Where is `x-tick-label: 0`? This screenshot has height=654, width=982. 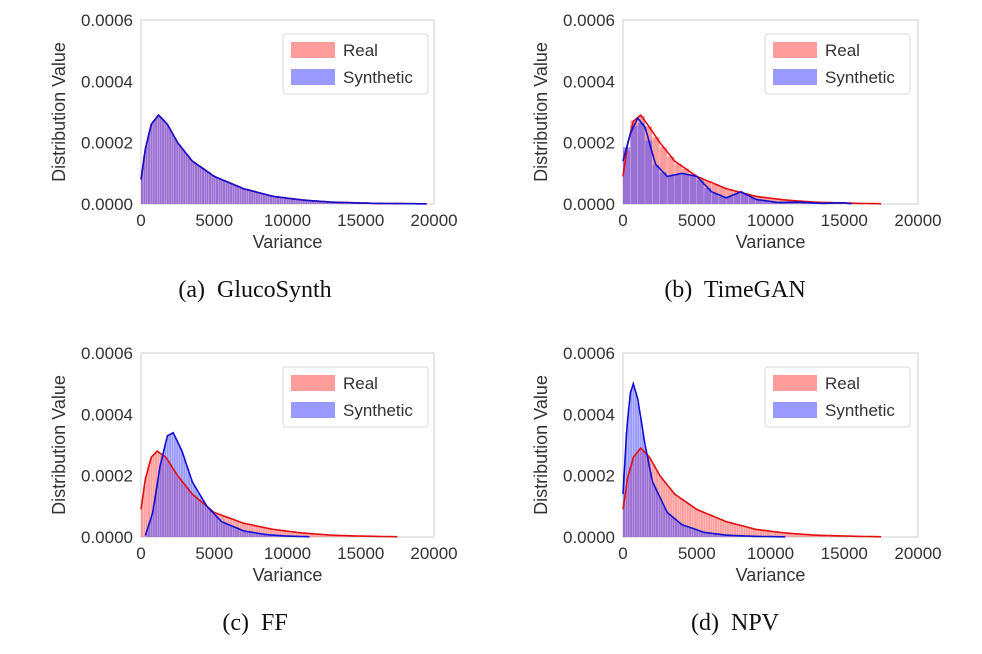
x-tick-label: 0 is located at coordinates (140, 220).